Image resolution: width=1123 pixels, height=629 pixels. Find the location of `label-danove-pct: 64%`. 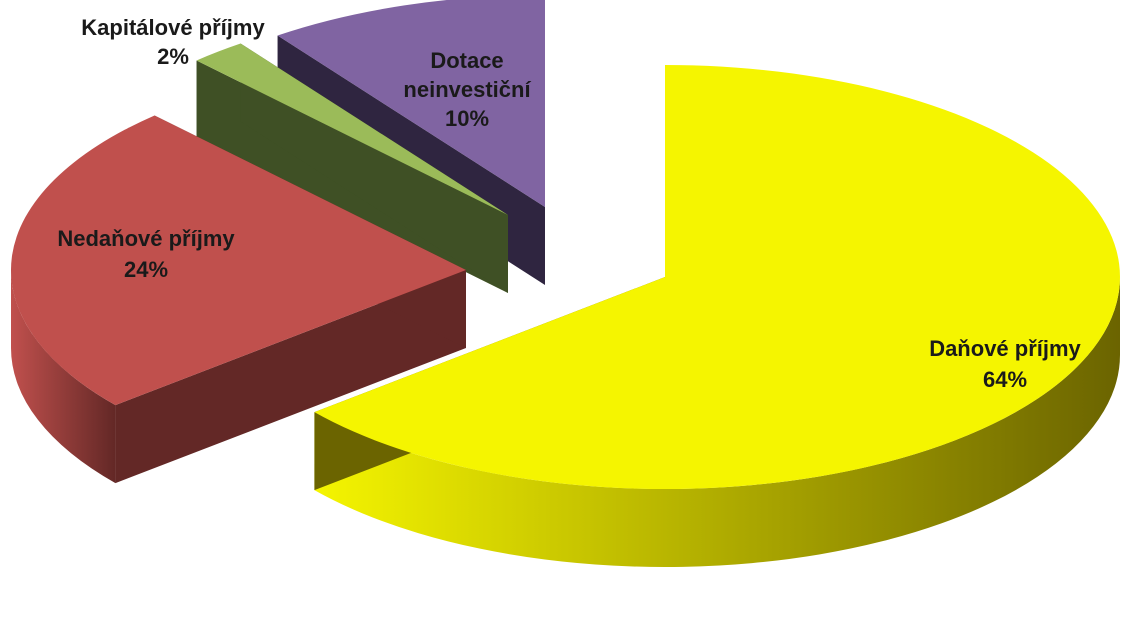

label-danove-pct: 64% is located at coordinates (1005, 379).